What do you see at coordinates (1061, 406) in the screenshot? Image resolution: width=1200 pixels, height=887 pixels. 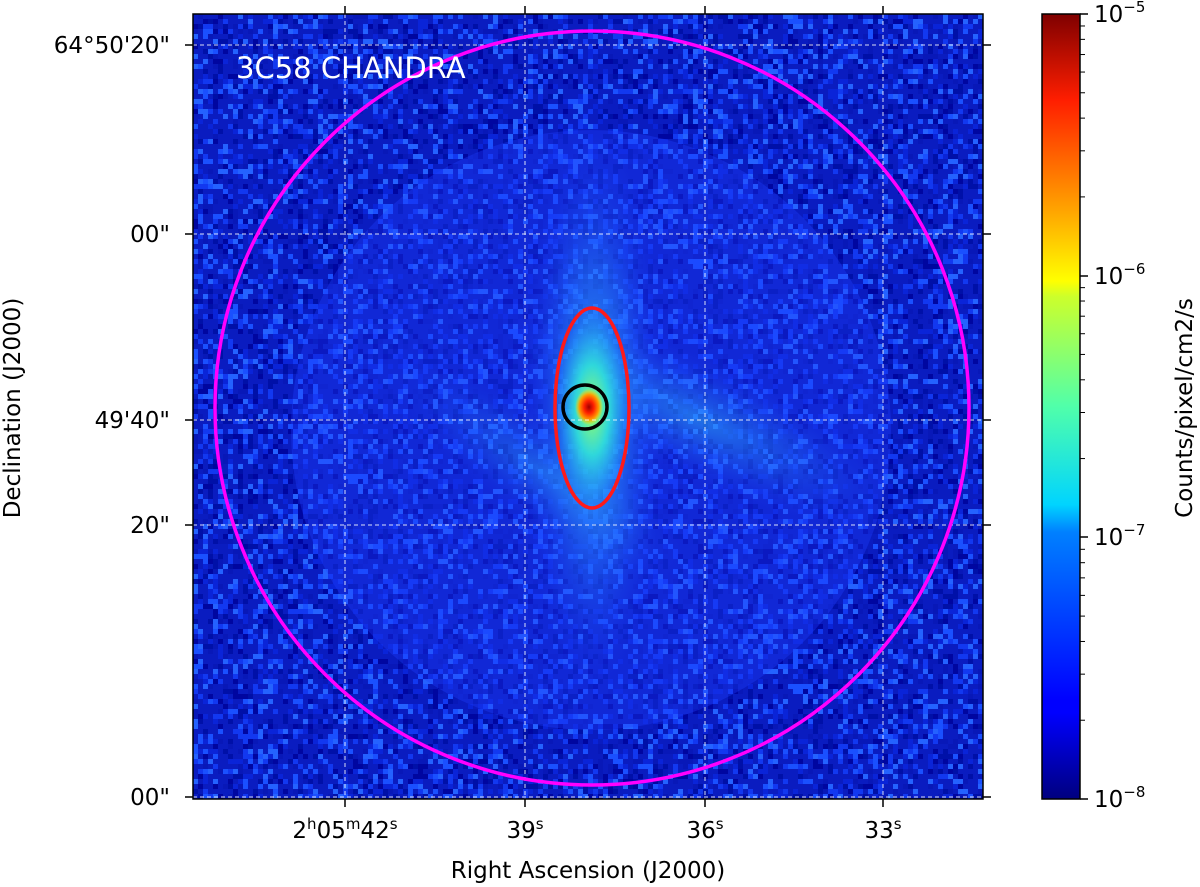 I see `colorbar-gradient` at bounding box center [1061, 406].